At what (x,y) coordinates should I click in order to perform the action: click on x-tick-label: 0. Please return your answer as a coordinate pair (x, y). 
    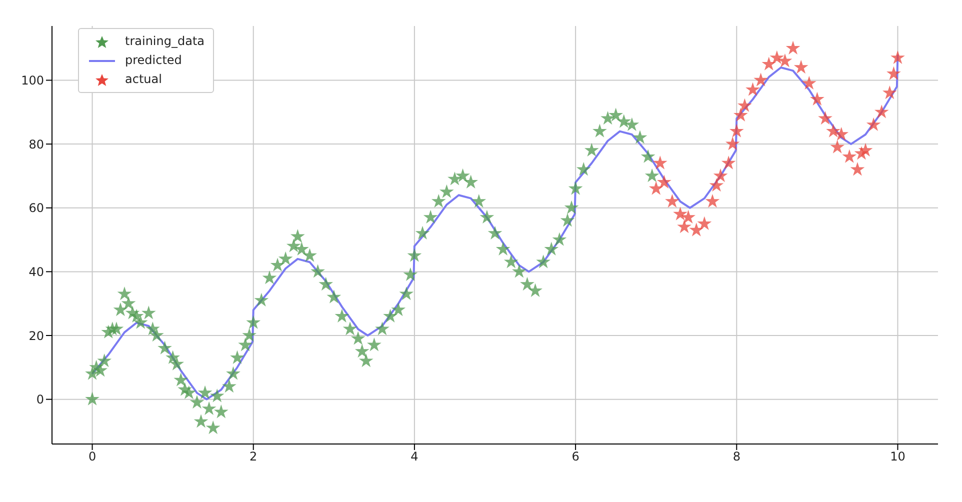
    Looking at the image, I should click on (92, 457).